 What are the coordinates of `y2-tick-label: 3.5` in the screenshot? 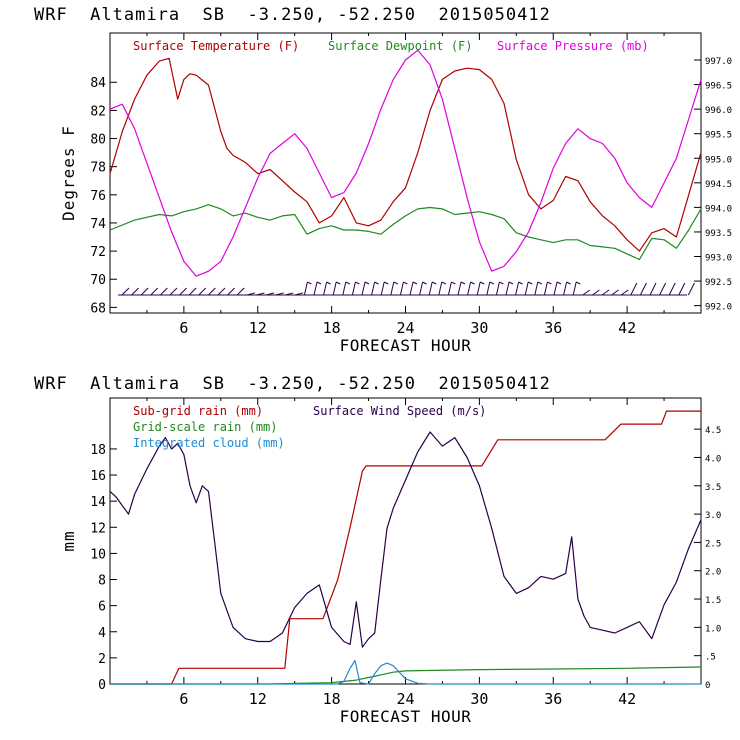 It's located at (713, 488).